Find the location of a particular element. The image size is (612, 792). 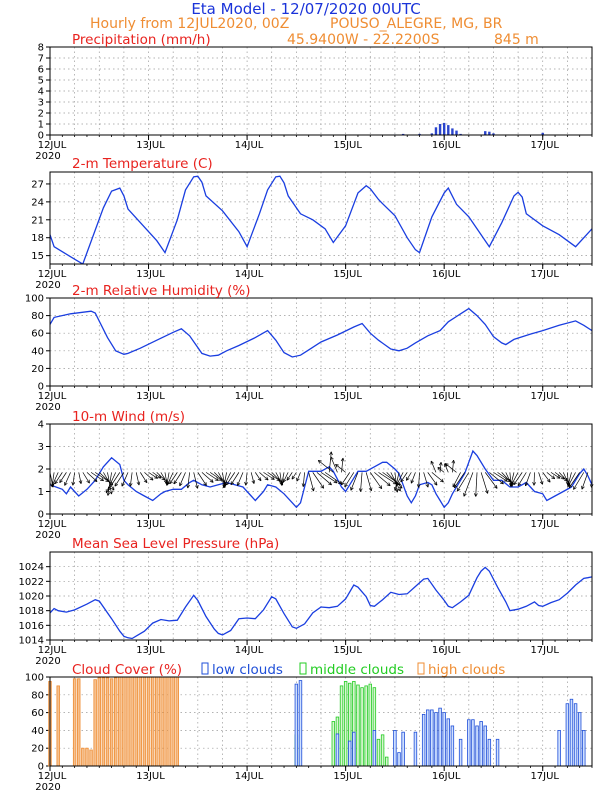

y-tick-label: 40 is located at coordinates (37, 731).